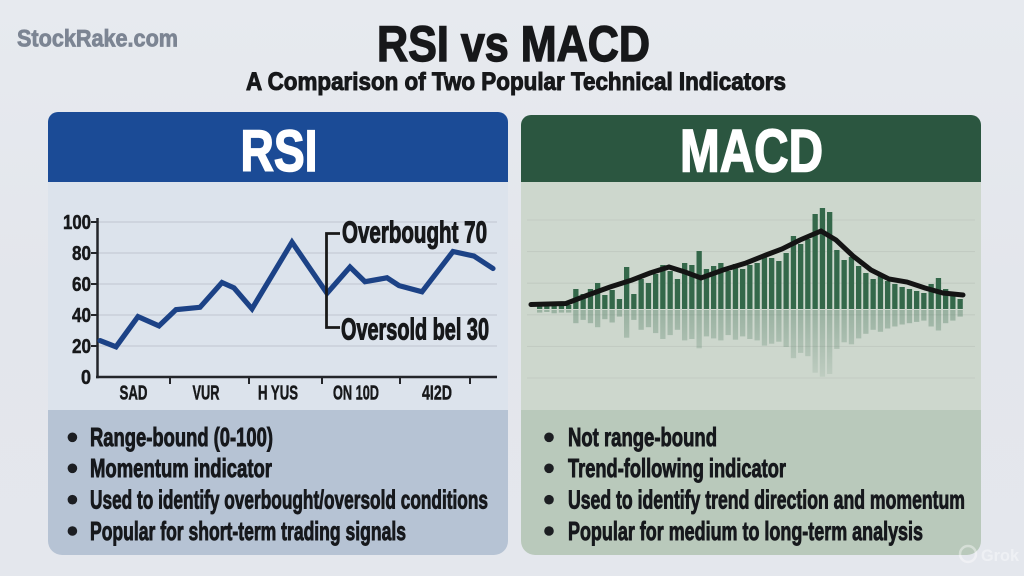 The image size is (1024, 576). What do you see at coordinates (77, 223) in the screenshot?
I see `svg-text: 100` at bounding box center [77, 223].